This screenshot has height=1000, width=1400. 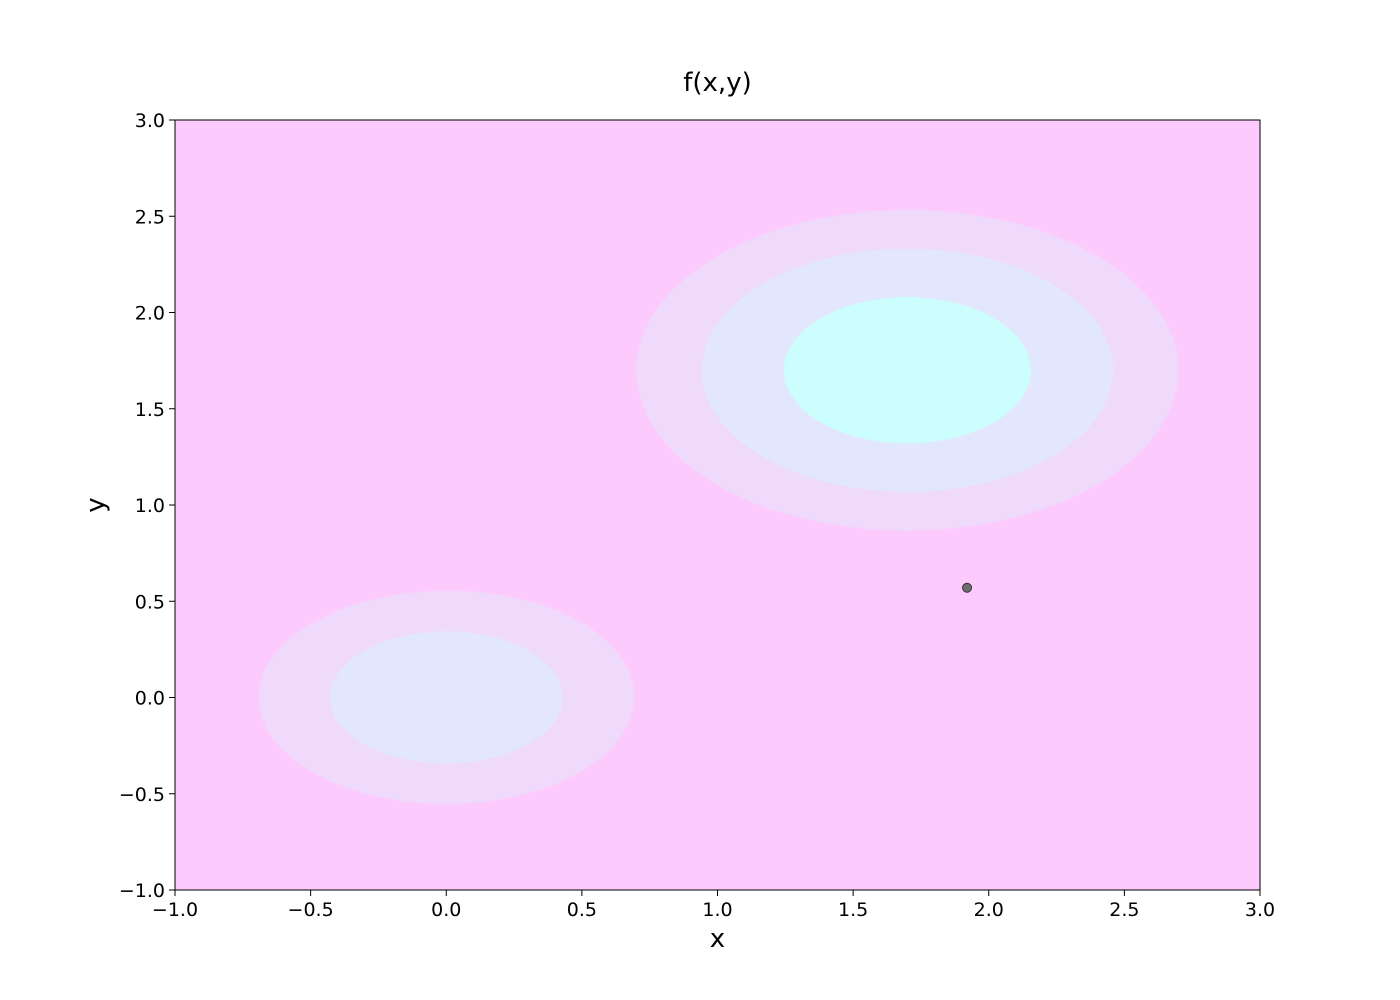 I want to click on x-tick-label: 0.0, so click(x=446, y=910).